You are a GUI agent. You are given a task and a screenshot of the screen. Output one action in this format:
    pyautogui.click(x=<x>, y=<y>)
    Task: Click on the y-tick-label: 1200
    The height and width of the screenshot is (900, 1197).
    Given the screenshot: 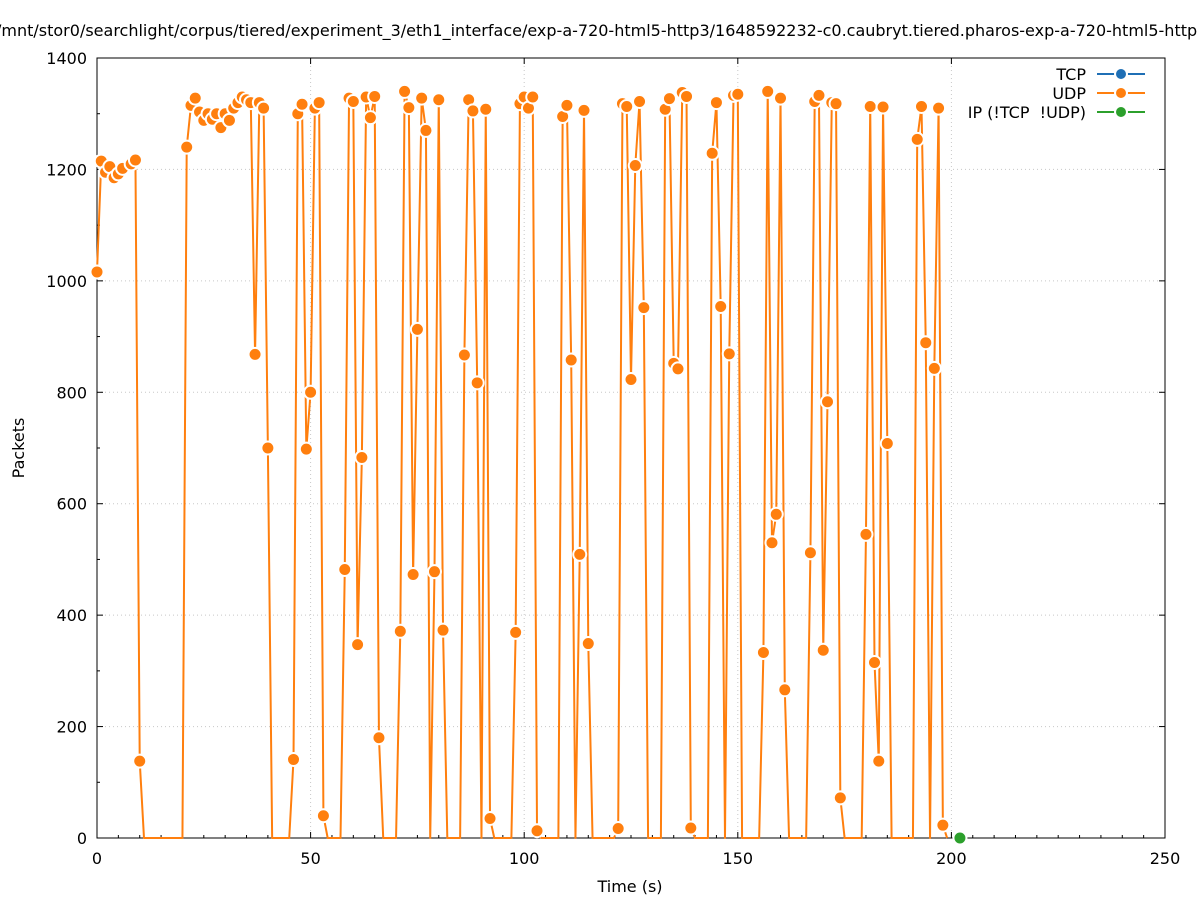 What is the action you would take?
    pyautogui.click(x=66, y=169)
    